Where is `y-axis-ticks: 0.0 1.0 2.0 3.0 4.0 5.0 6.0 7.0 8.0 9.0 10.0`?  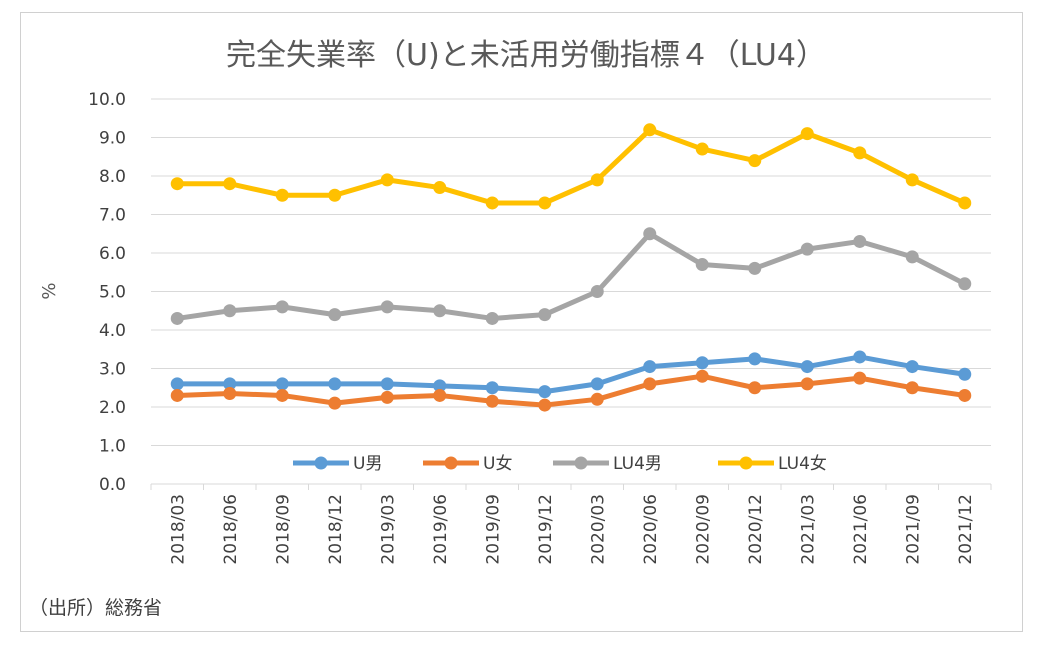
y-axis-ticks: 0.0 1.0 2.0 3.0 4.0 5.0 6.0 7.0 8.0 9.0 10.0 is located at coordinates (107, 292).